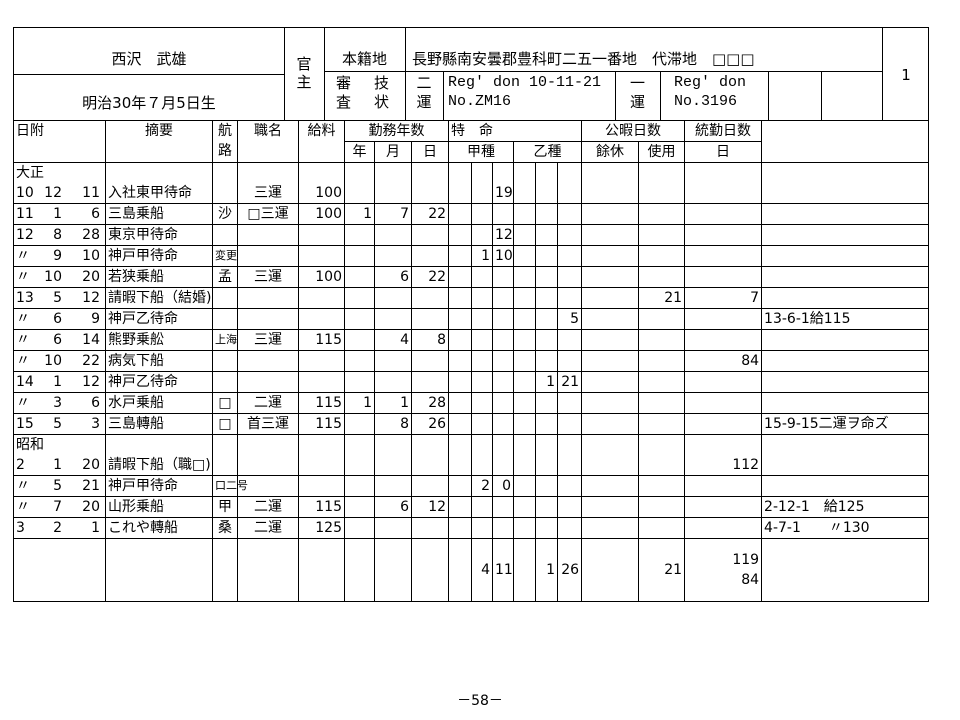 The image size is (960, 720). Describe the element at coordinates (750, 580) in the screenshot. I see `total-continuous-2: 84` at that location.